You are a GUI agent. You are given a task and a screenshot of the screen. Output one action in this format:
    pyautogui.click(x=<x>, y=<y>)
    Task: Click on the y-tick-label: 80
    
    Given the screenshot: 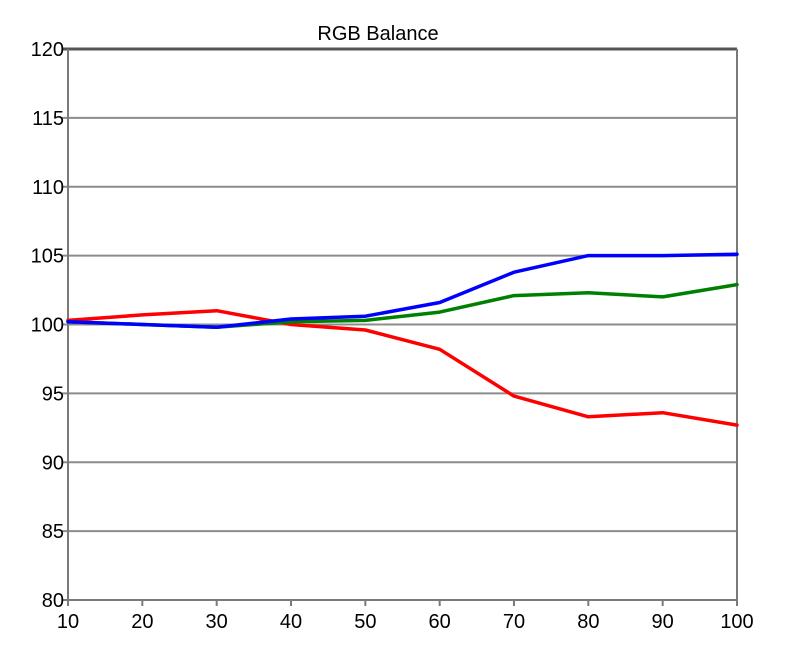 What is the action you would take?
    pyautogui.click(x=53, y=601)
    